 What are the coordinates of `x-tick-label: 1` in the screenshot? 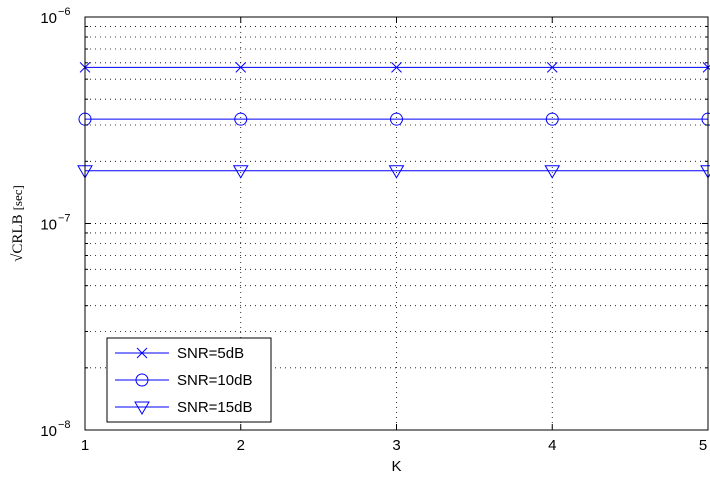 It's located at (85, 445).